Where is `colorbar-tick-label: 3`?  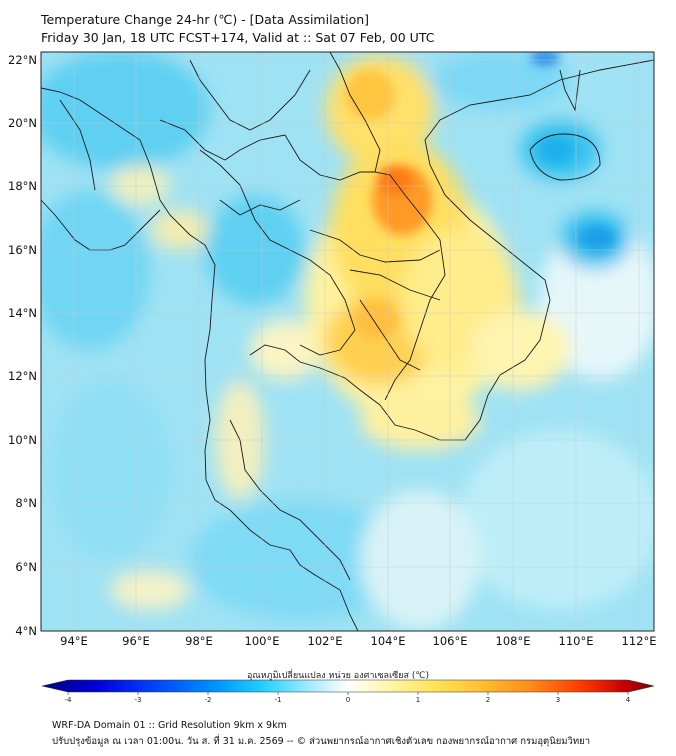
colorbar-tick-label: 3 is located at coordinates (558, 700).